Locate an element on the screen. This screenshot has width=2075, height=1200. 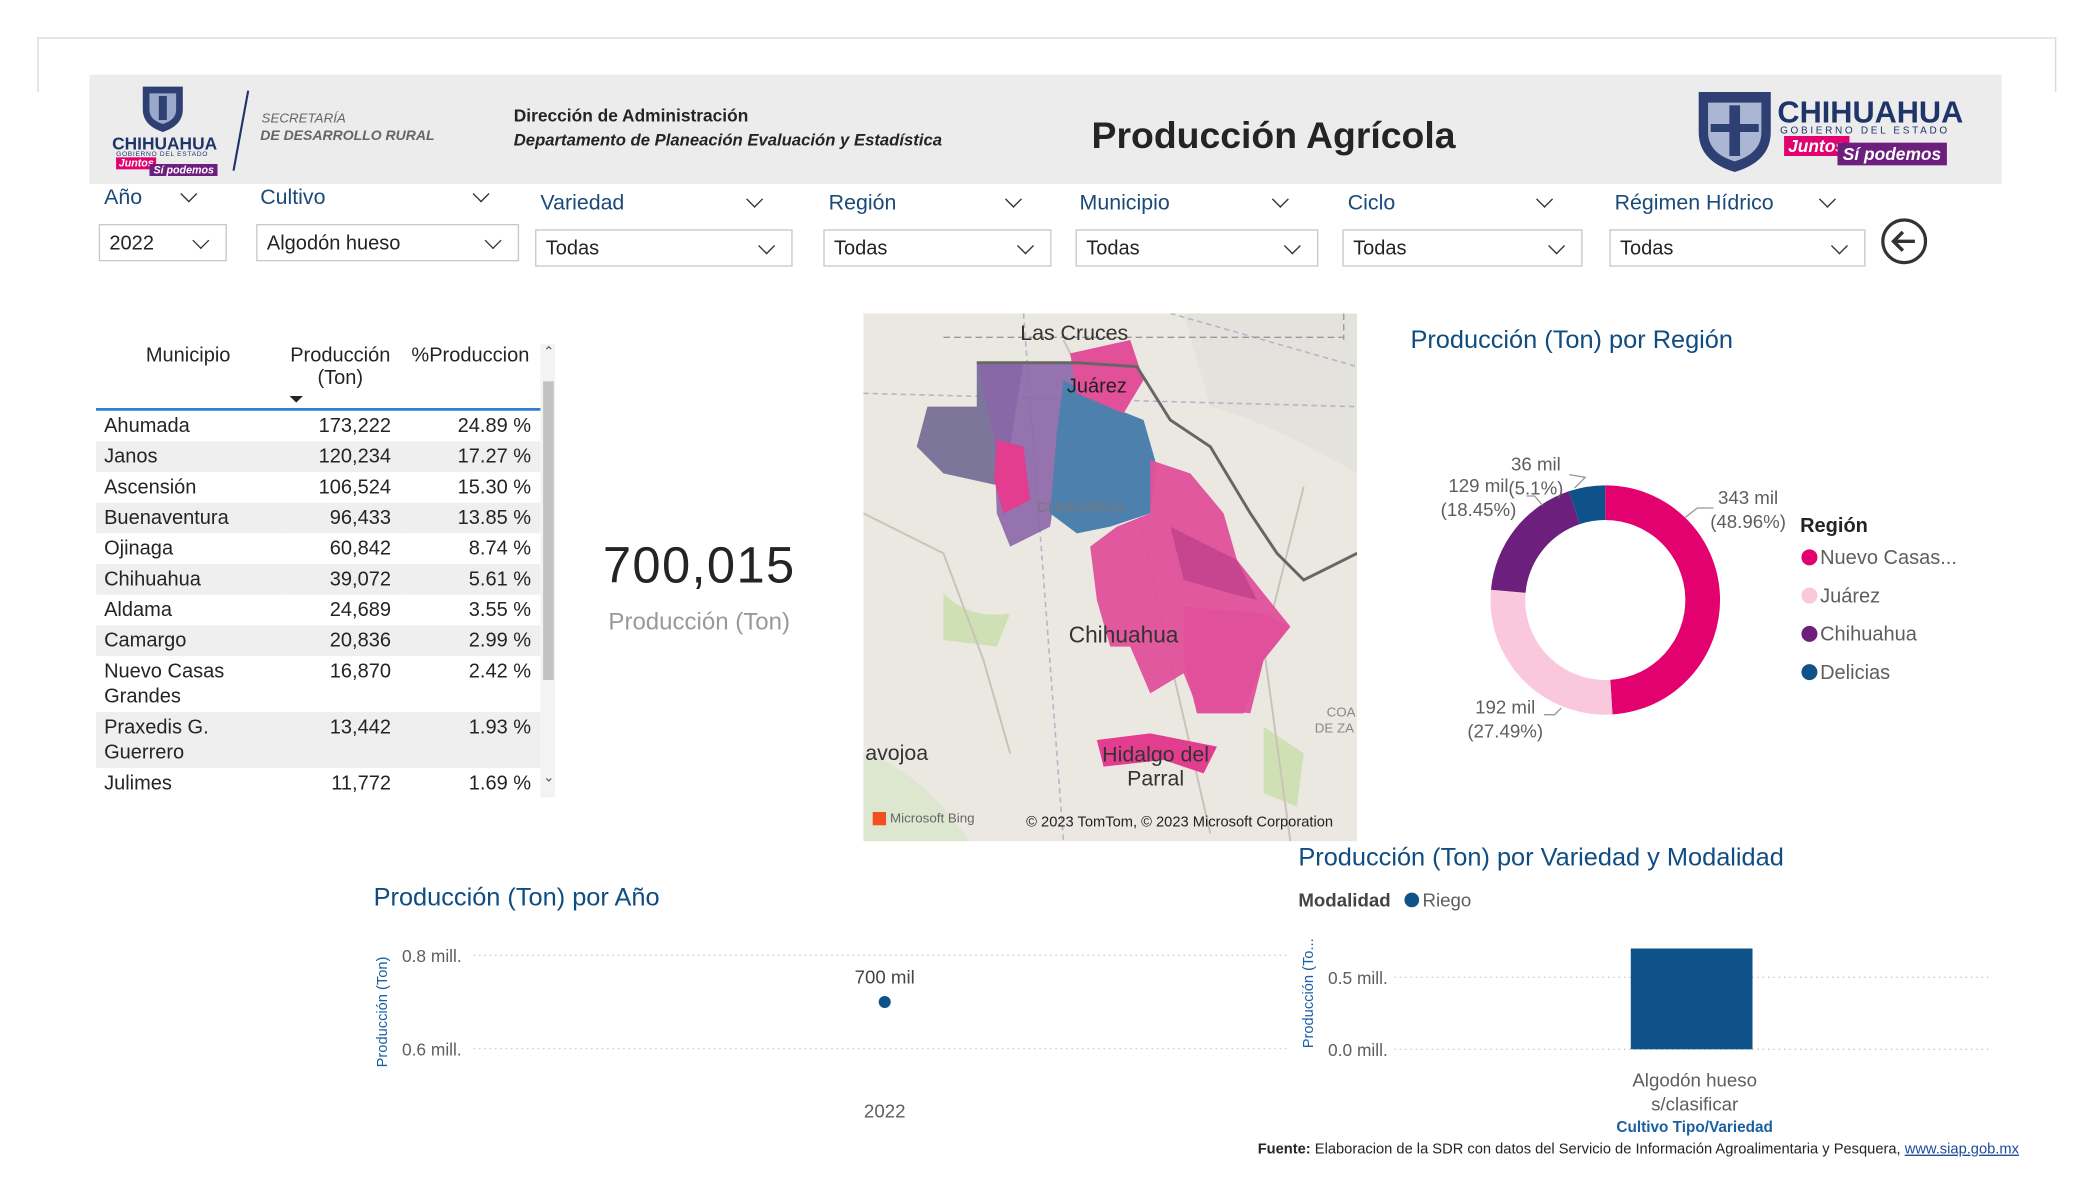
data-label: 343 mil is located at coordinates (1748, 497).